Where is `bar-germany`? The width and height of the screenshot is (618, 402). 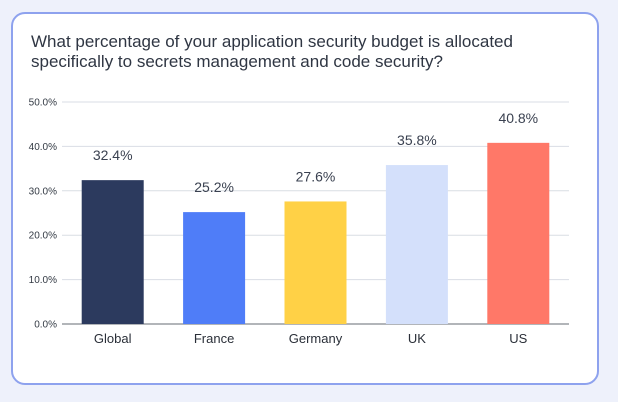 bar-germany is located at coordinates (315, 262).